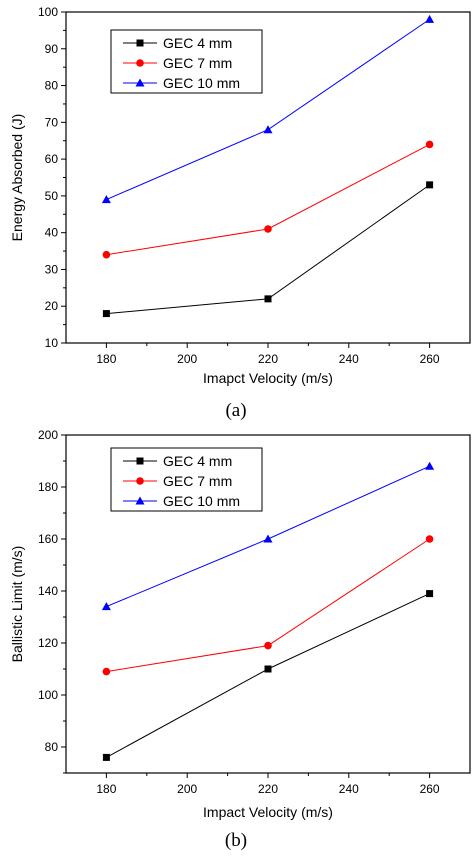  What do you see at coordinates (48, 591) in the screenshot?
I see `y-tick-label: 140` at bounding box center [48, 591].